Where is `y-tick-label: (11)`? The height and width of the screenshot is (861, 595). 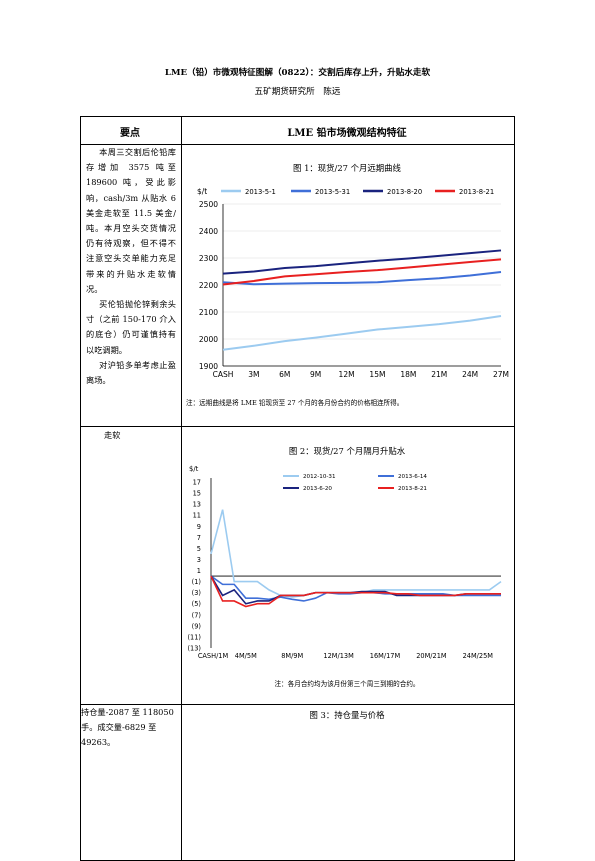
y-tick-label: (11) is located at coordinates (194, 637).